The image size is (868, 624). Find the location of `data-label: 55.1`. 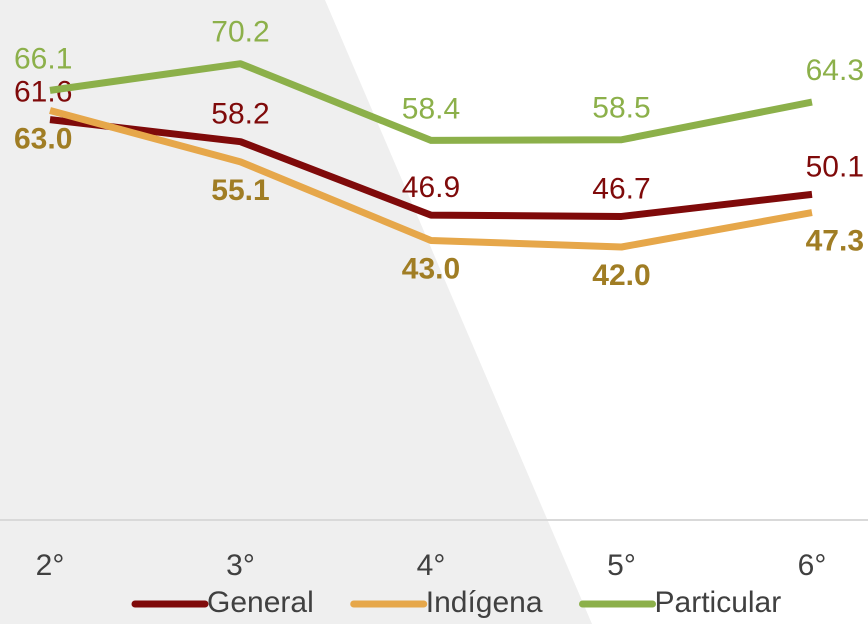

data-label: 55.1 is located at coordinates (240, 190).